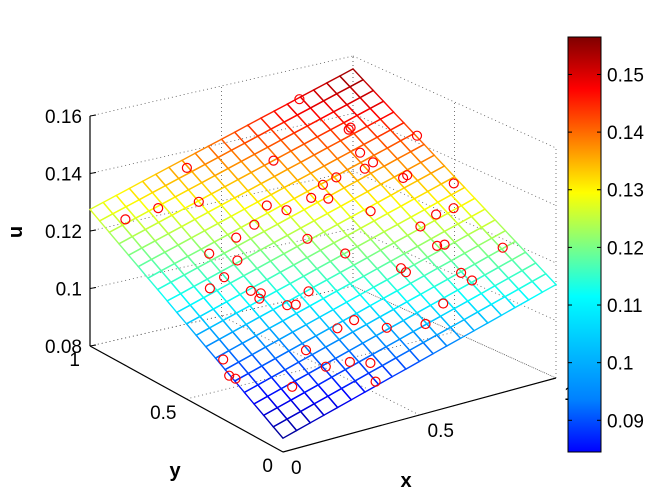 The height and width of the screenshot is (503, 664). What do you see at coordinates (584, 244) in the screenshot?
I see `colorbar-gradient` at bounding box center [584, 244].